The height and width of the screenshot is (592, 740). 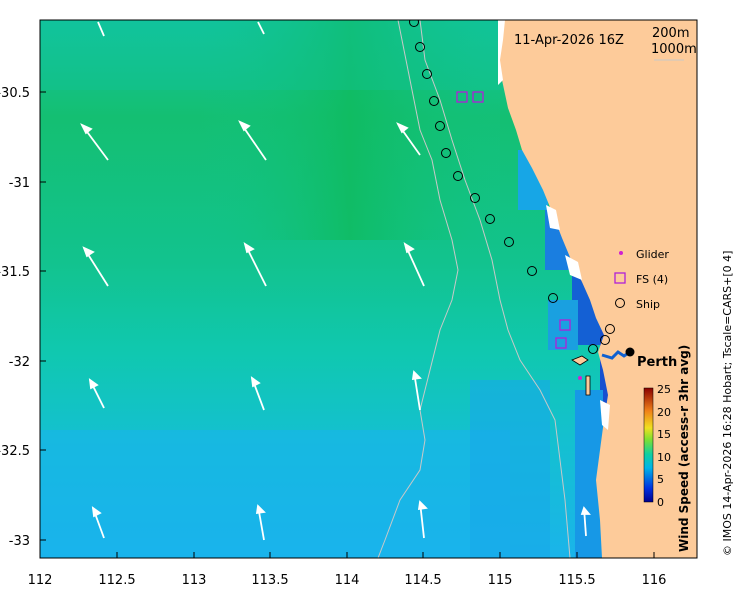 What do you see at coordinates (15, 317) in the screenshot?
I see `y-tick-labels: -30.5 -31 -31.5 -32 -32.5 -33` at bounding box center [15, 317].